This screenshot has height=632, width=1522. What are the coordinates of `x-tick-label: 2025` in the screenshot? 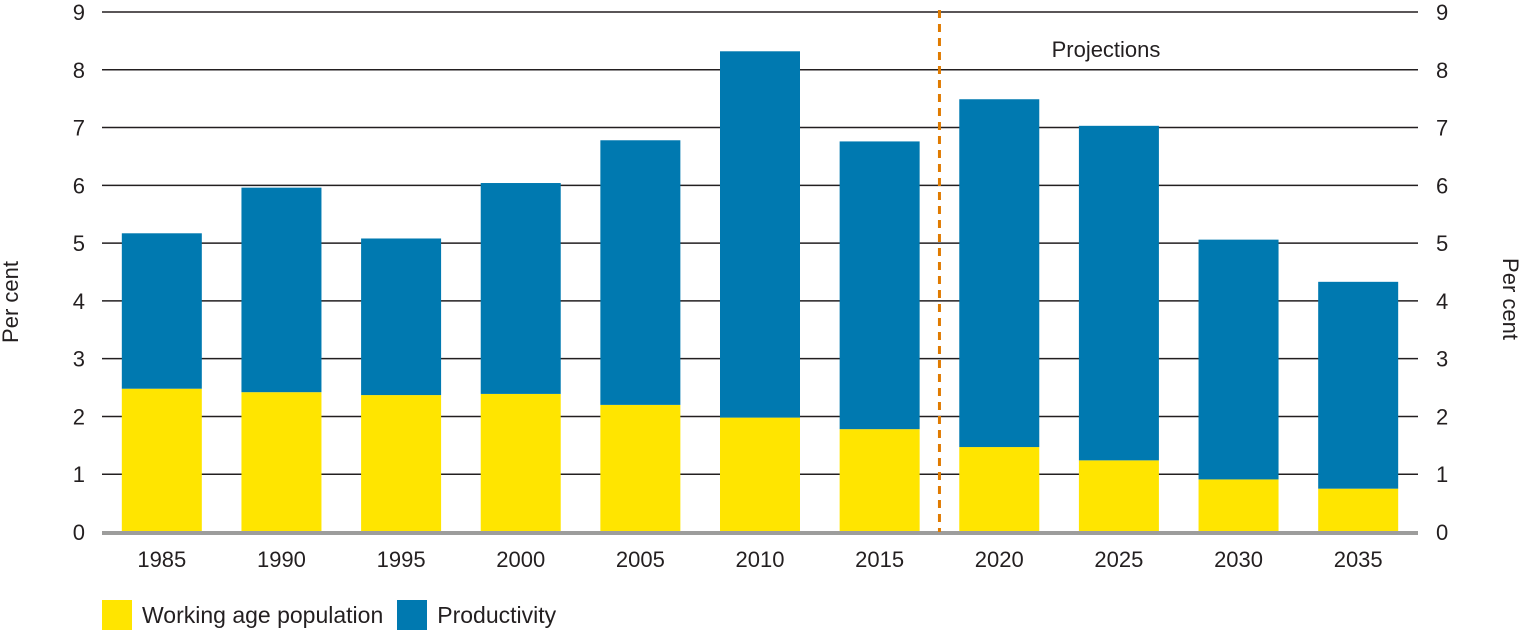 It's located at (1118, 559).